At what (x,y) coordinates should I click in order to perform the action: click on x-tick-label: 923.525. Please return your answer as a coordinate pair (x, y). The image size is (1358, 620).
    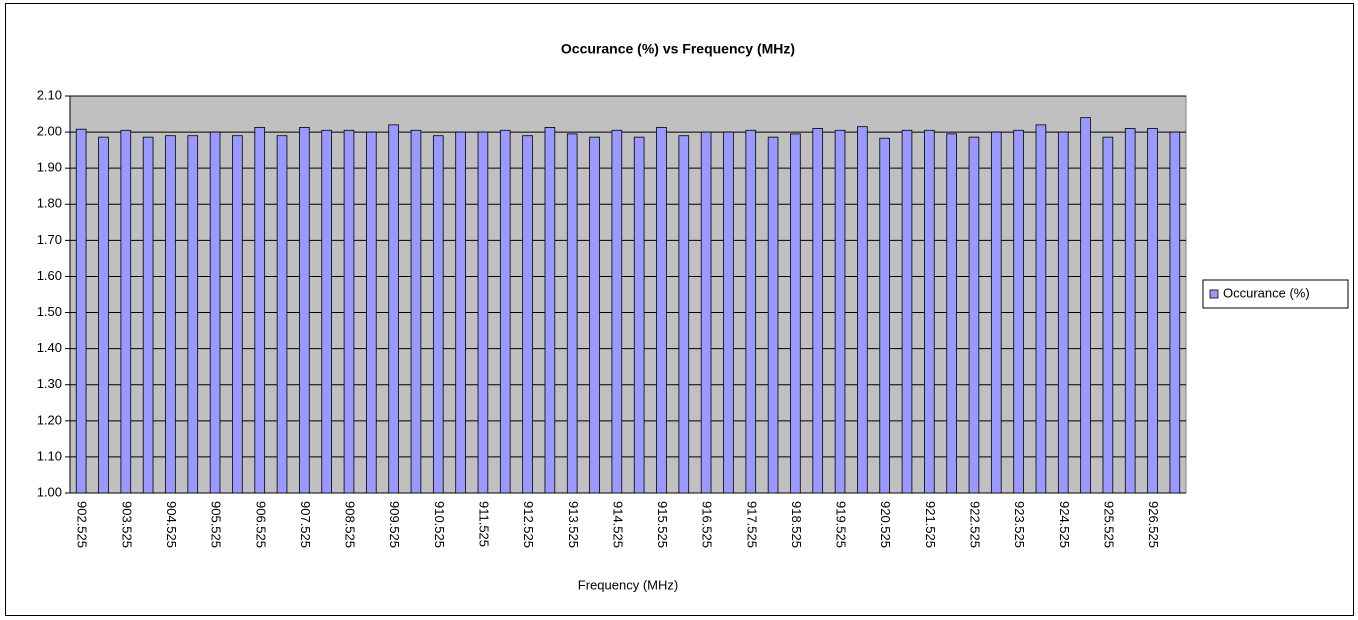
    Looking at the image, I should click on (1019, 524).